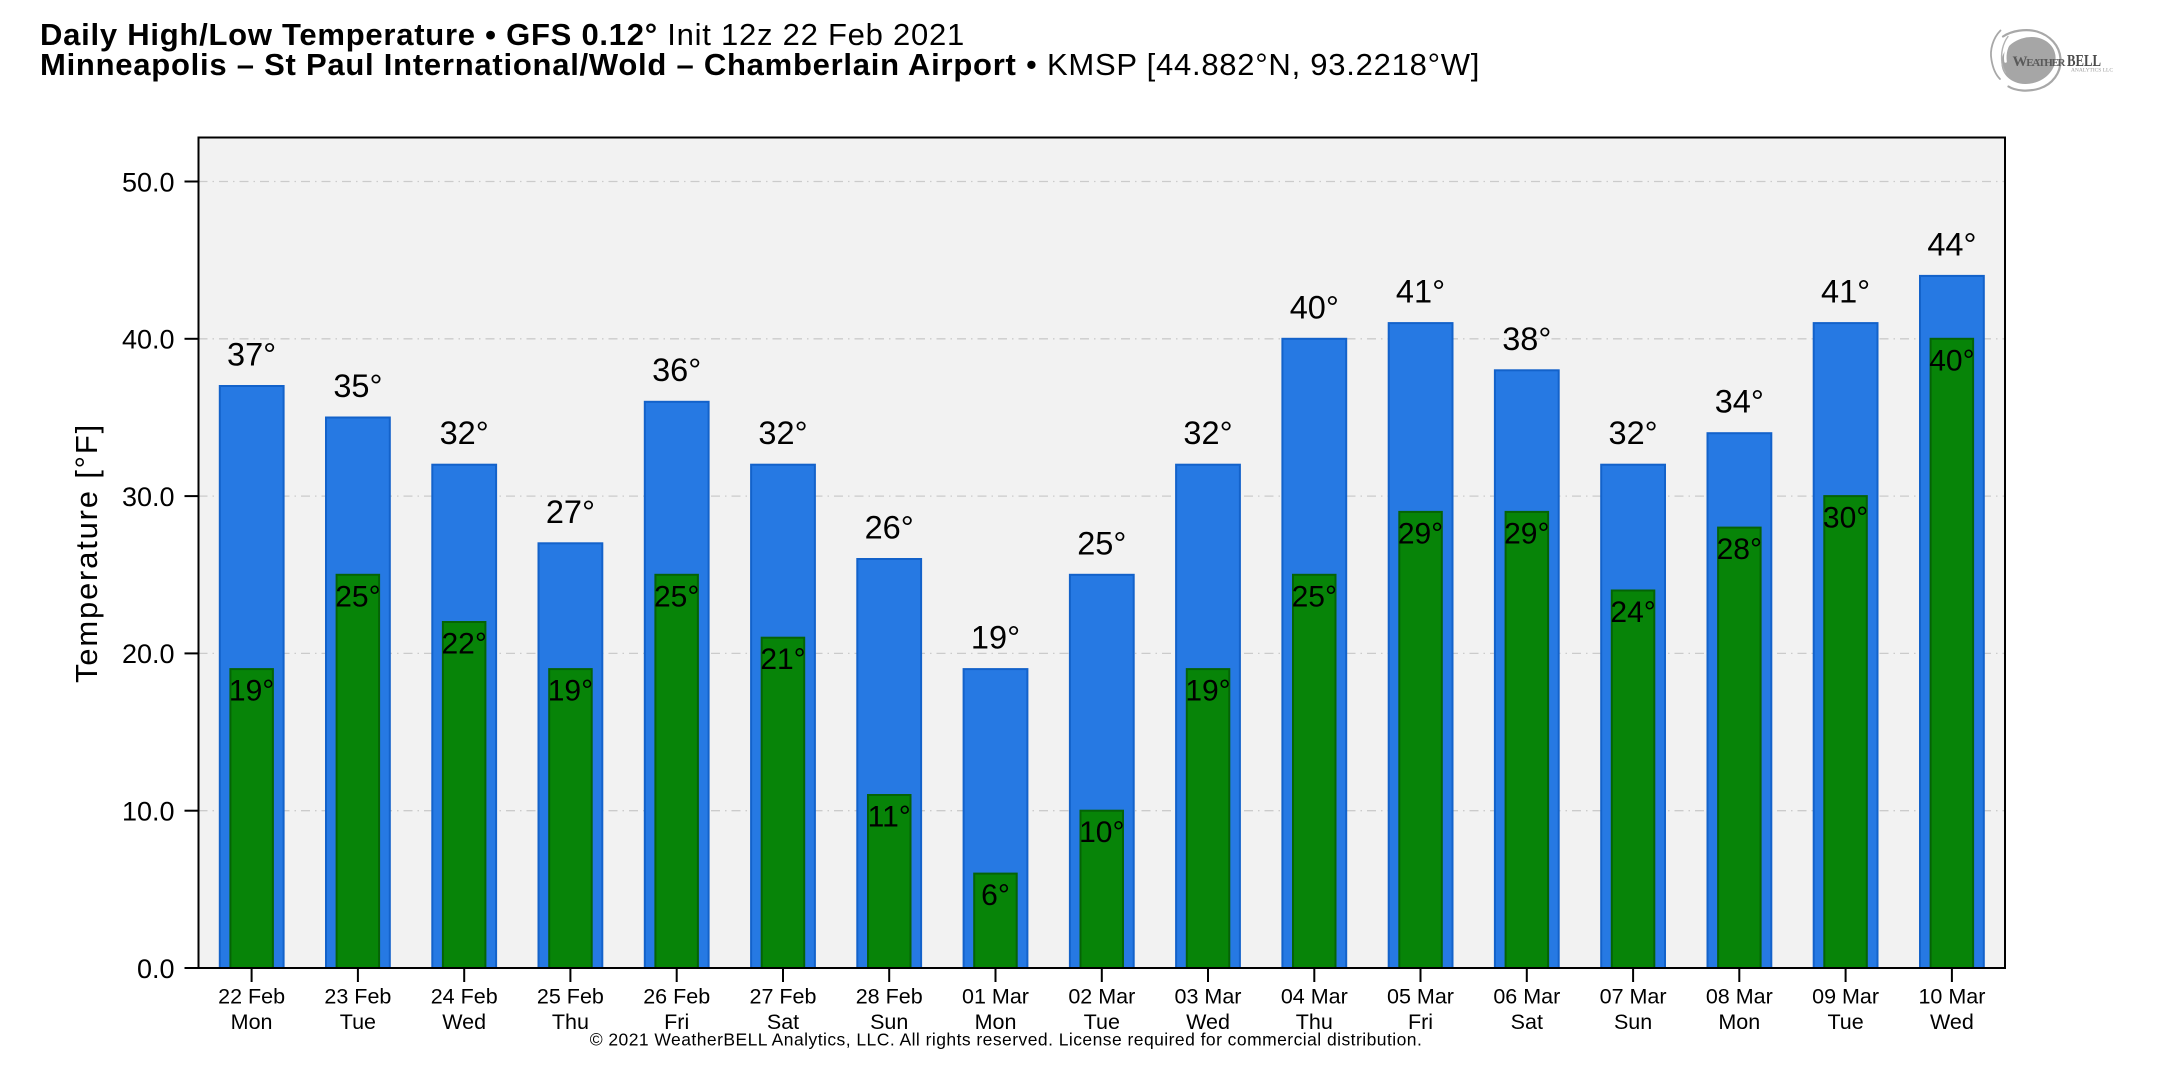 The image size is (2160, 1072). I want to click on svg-text: 6°, so click(995, 895).